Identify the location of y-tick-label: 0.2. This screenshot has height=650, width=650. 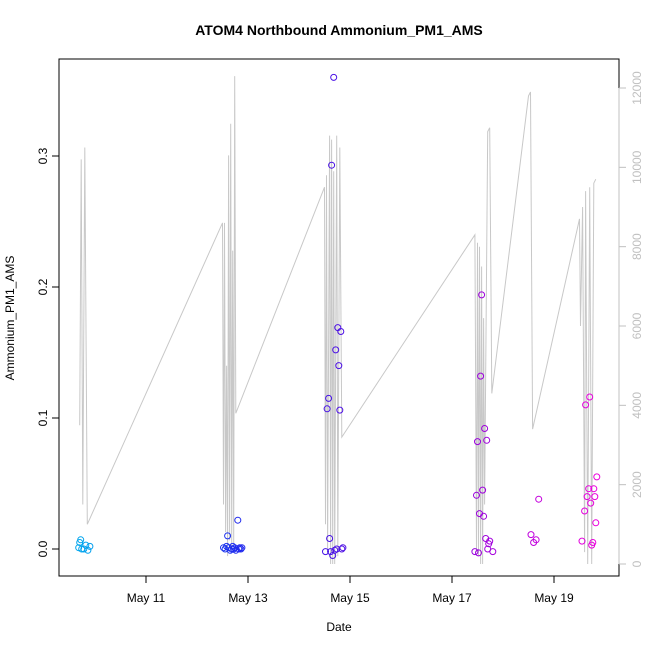
(43, 286).